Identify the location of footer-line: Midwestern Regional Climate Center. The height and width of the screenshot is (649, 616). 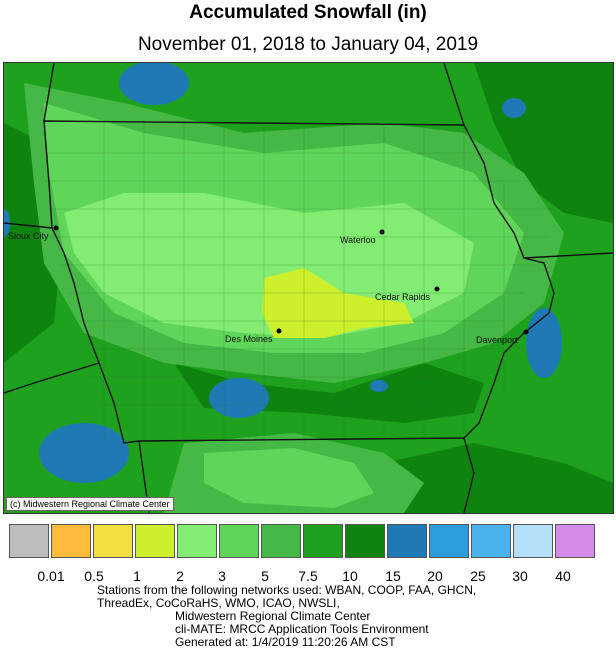
(273, 616).